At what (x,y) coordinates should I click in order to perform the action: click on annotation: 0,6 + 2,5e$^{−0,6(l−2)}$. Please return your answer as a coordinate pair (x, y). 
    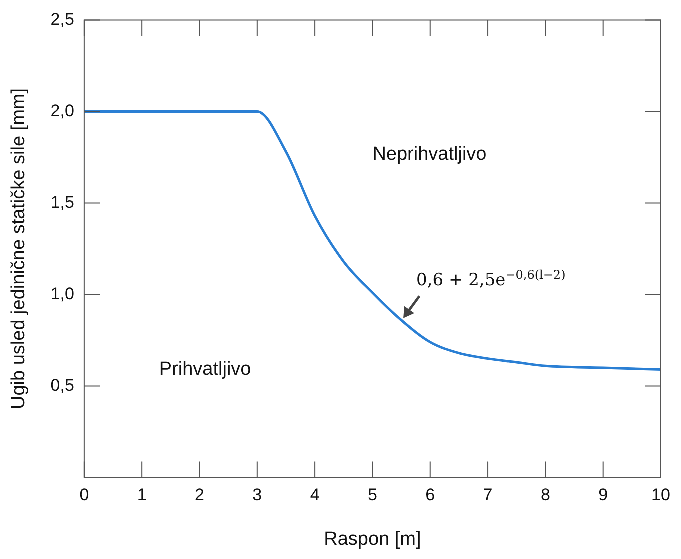
    Looking at the image, I should click on (491, 280).